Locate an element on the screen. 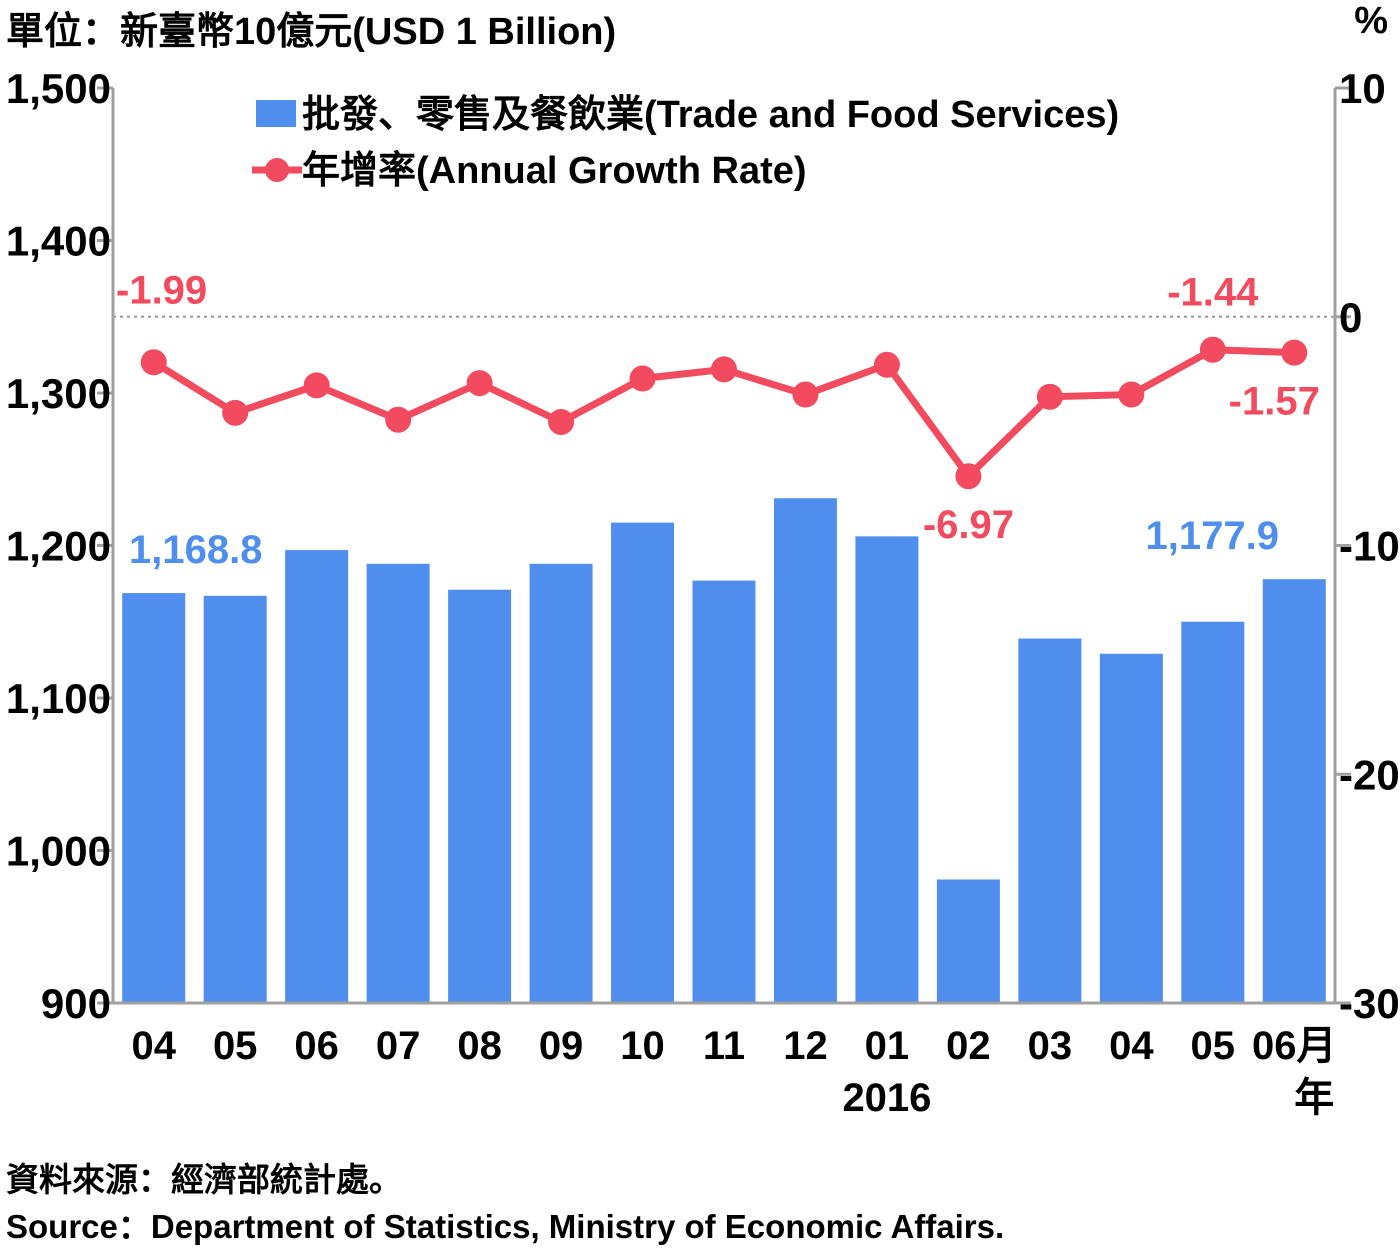 Image resolution: width=1400 pixels, height=1248 pixels. left-tick-label: 1,000 is located at coordinates (58, 851).